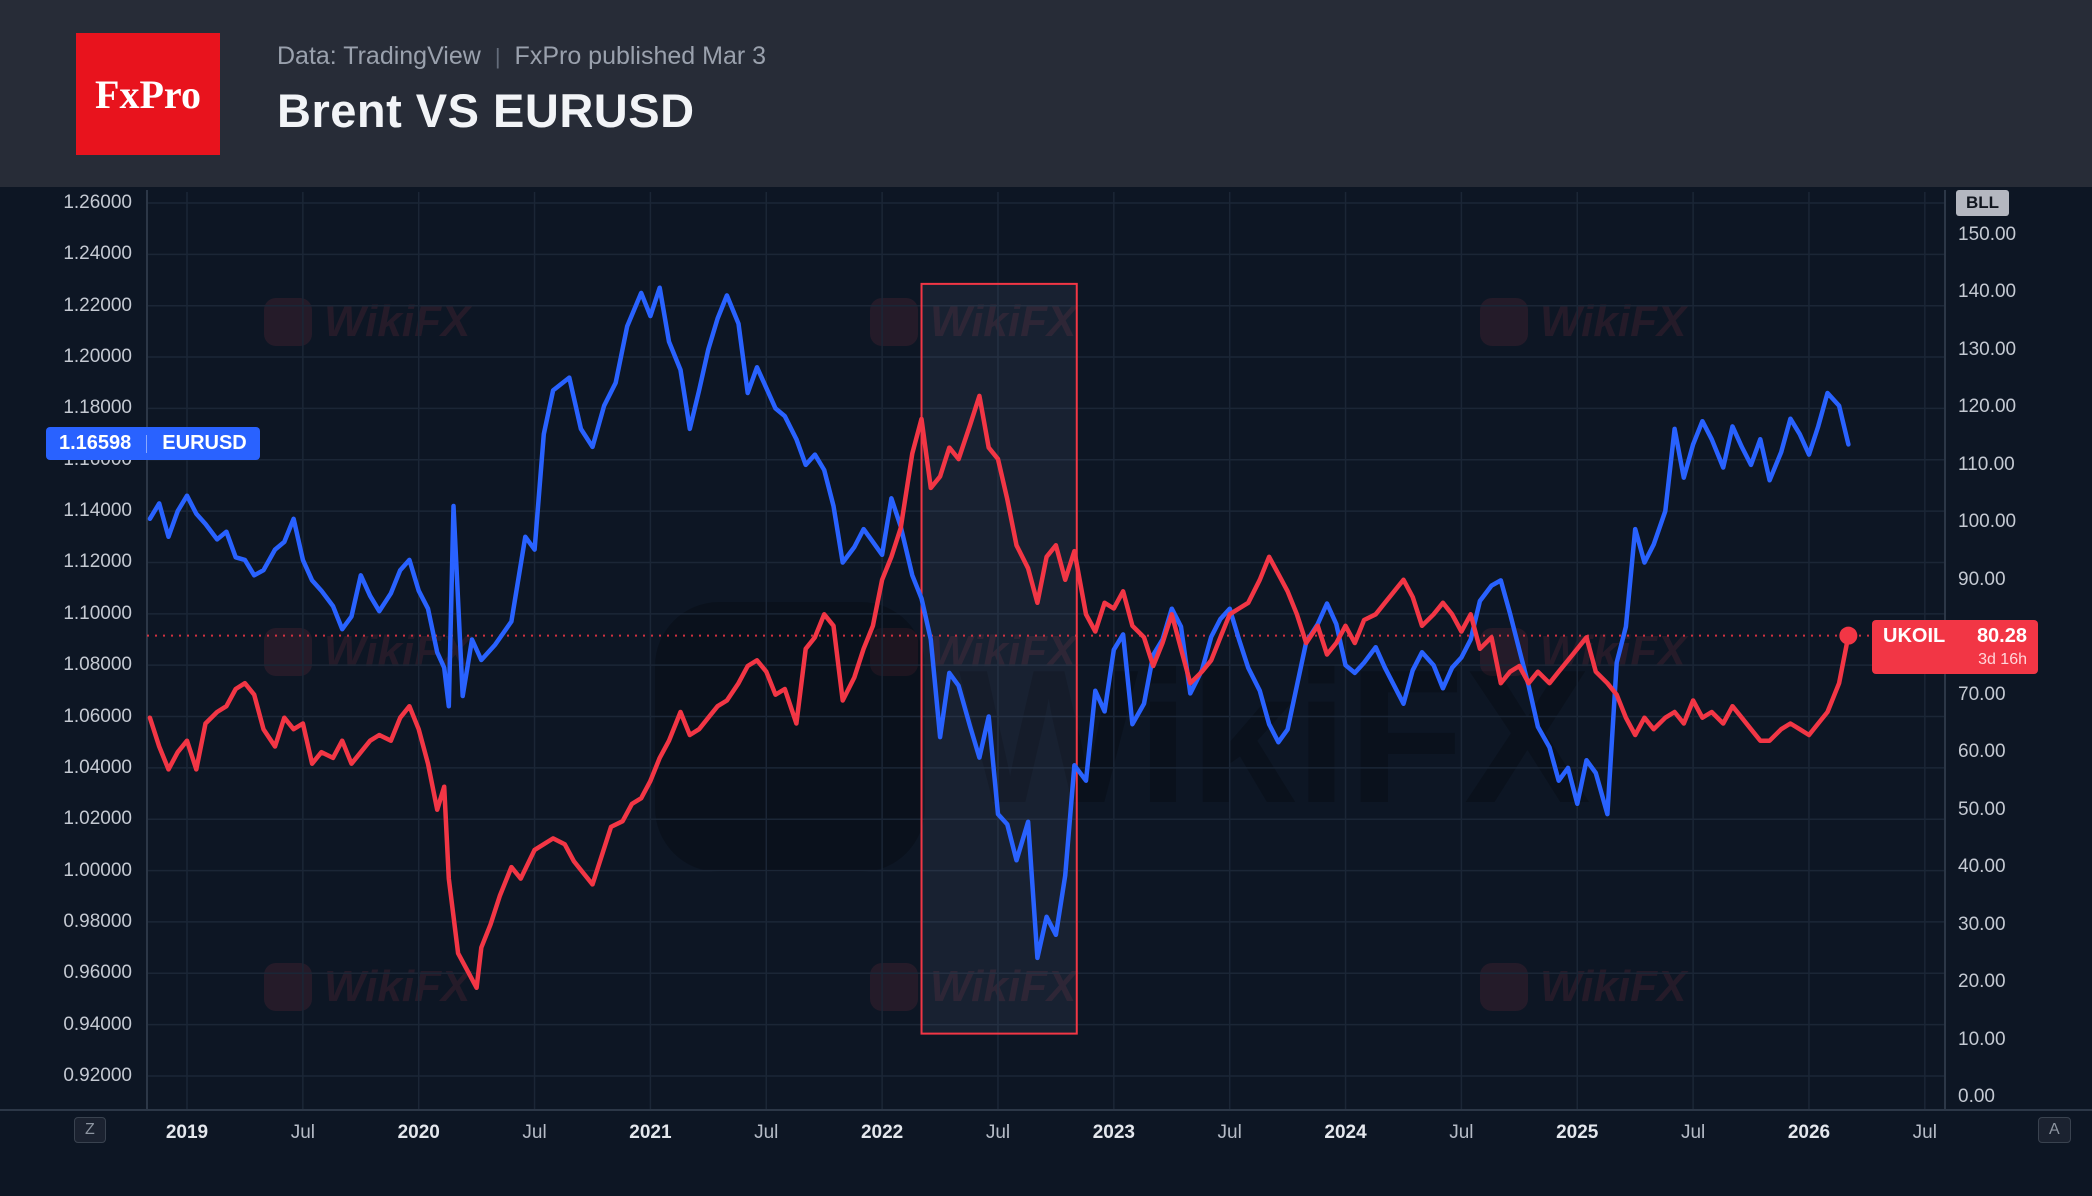  I want to click on ukoil-countdown: 3d 16h, so click(2002, 659).